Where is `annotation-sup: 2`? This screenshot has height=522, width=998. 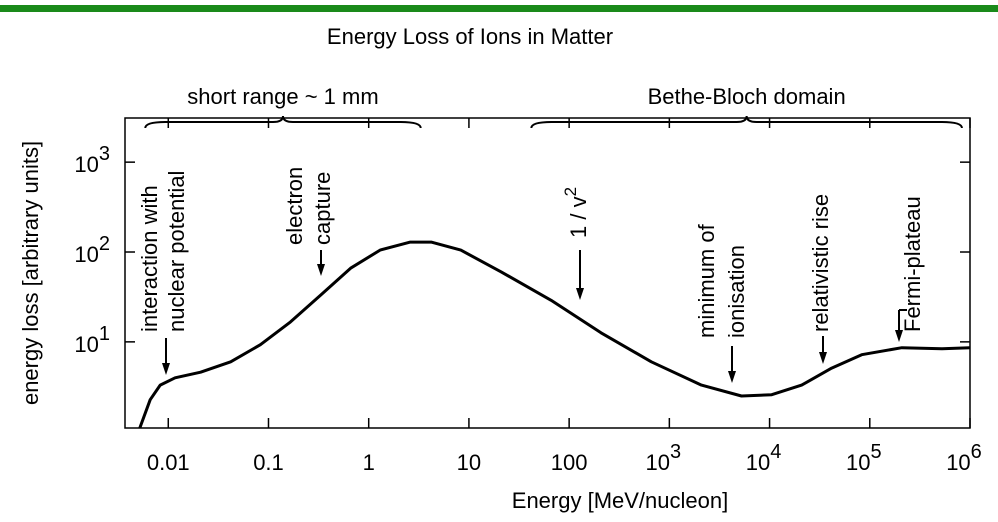 annotation-sup: 2 is located at coordinates (570, 191).